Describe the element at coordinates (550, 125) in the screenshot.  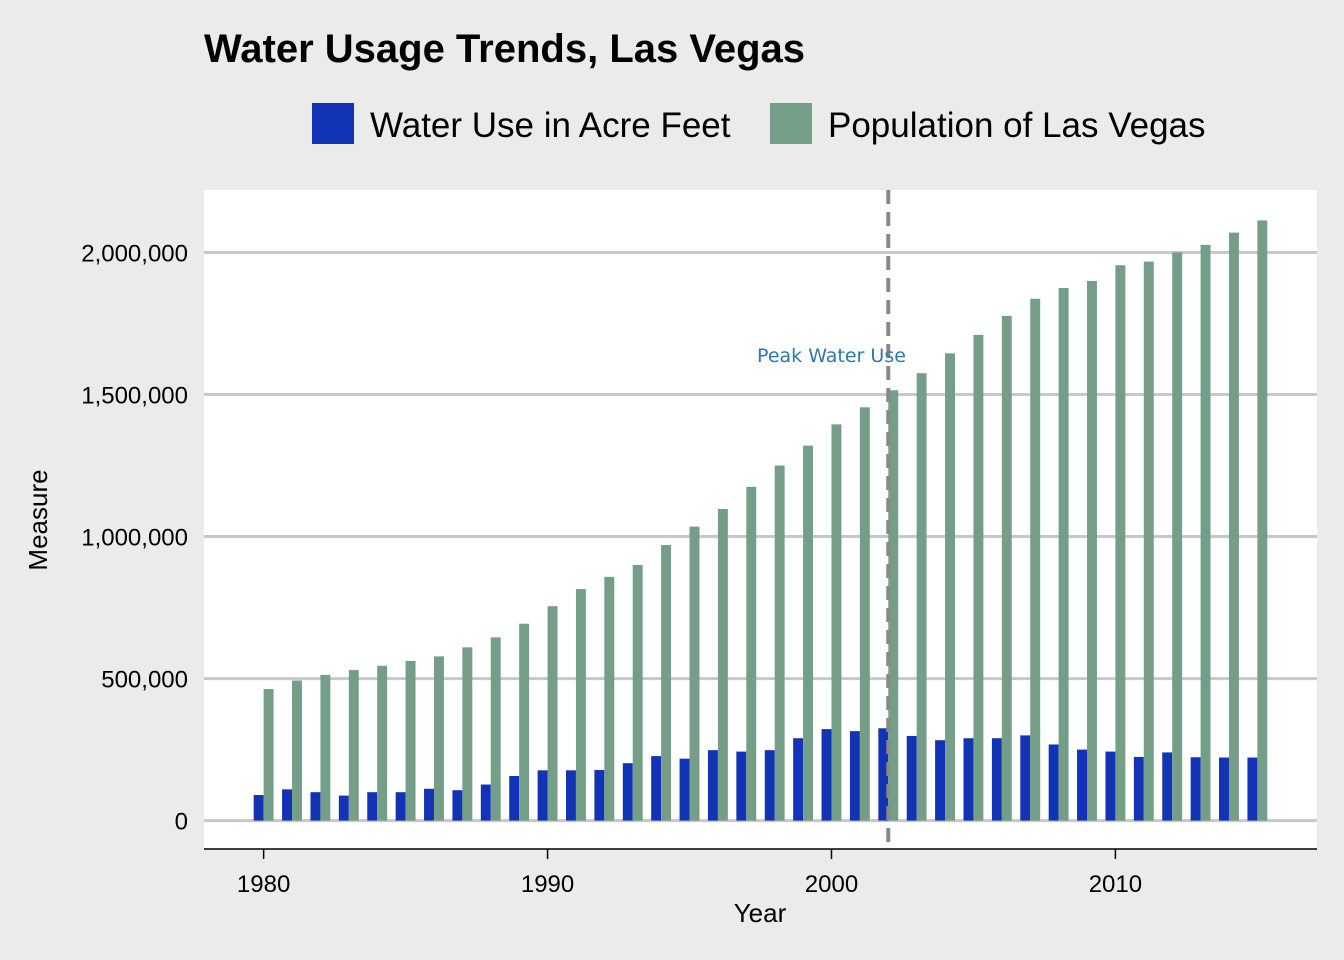
I see `legend-label-water: Water Use in Acre Feet` at that location.